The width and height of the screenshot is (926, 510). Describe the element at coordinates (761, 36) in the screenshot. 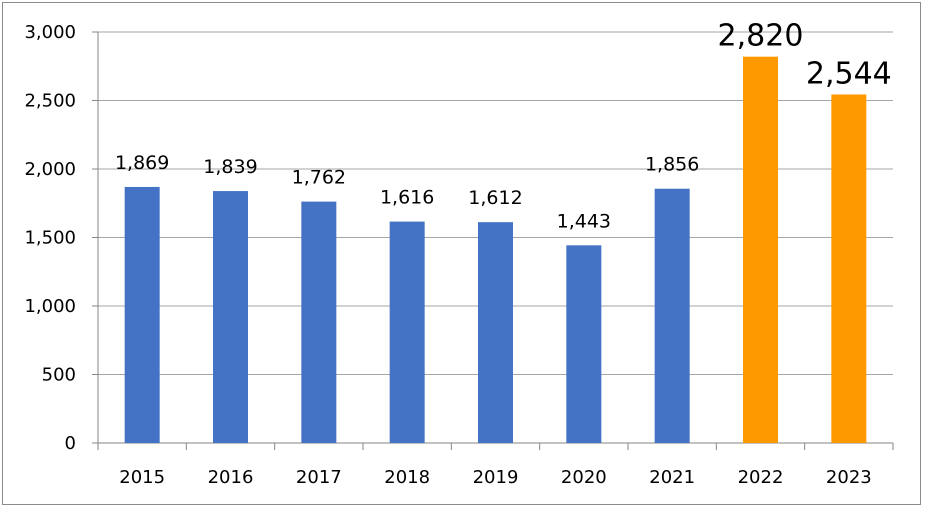

I see `data-label-2022: 2,820` at that location.